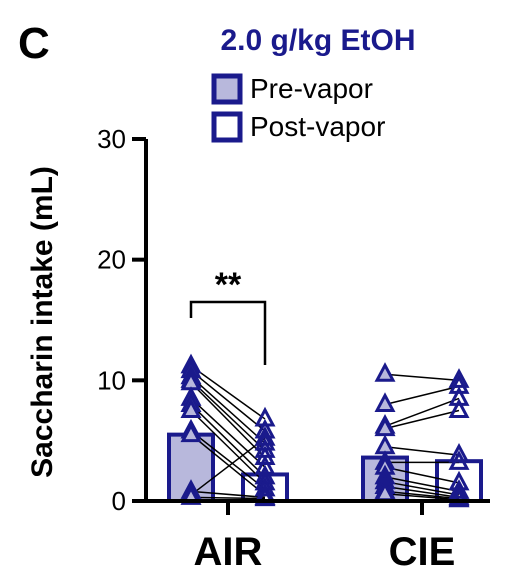  Describe the element at coordinates (111, 380) in the screenshot. I see `y-tick-label-10: 10` at that location.